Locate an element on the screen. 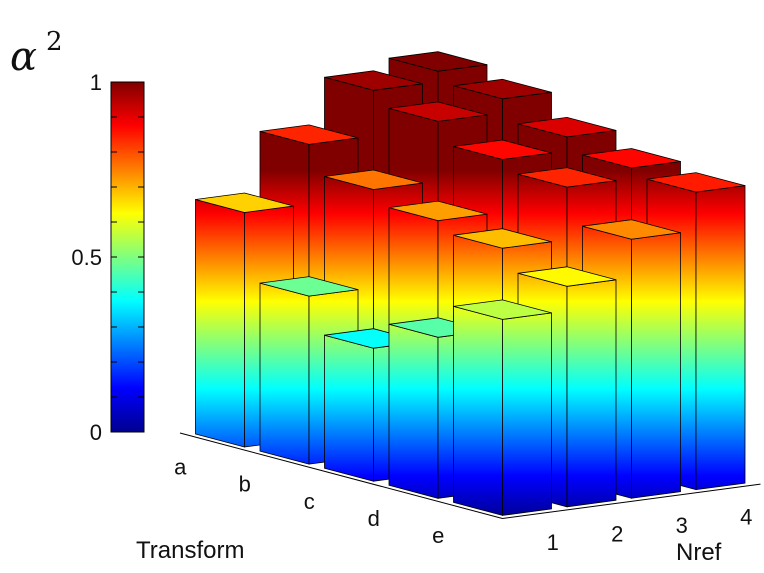 The width and height of the screenshot is (764, 573). nref-tick-label: 4 is located at coordinates (746, 516).